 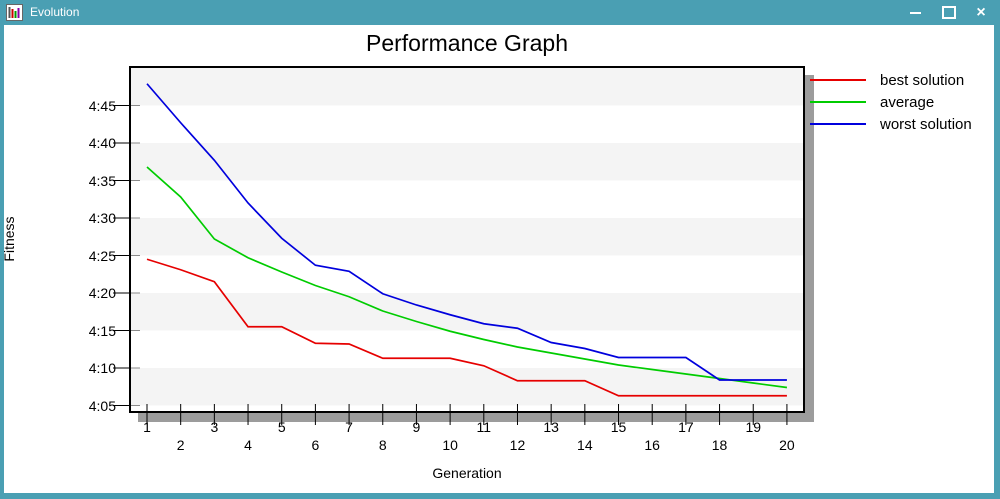 What do you see at coordinates (838, 124) in the screenshot?
I see `legend-line-blue` at bounding box center [838, 124].